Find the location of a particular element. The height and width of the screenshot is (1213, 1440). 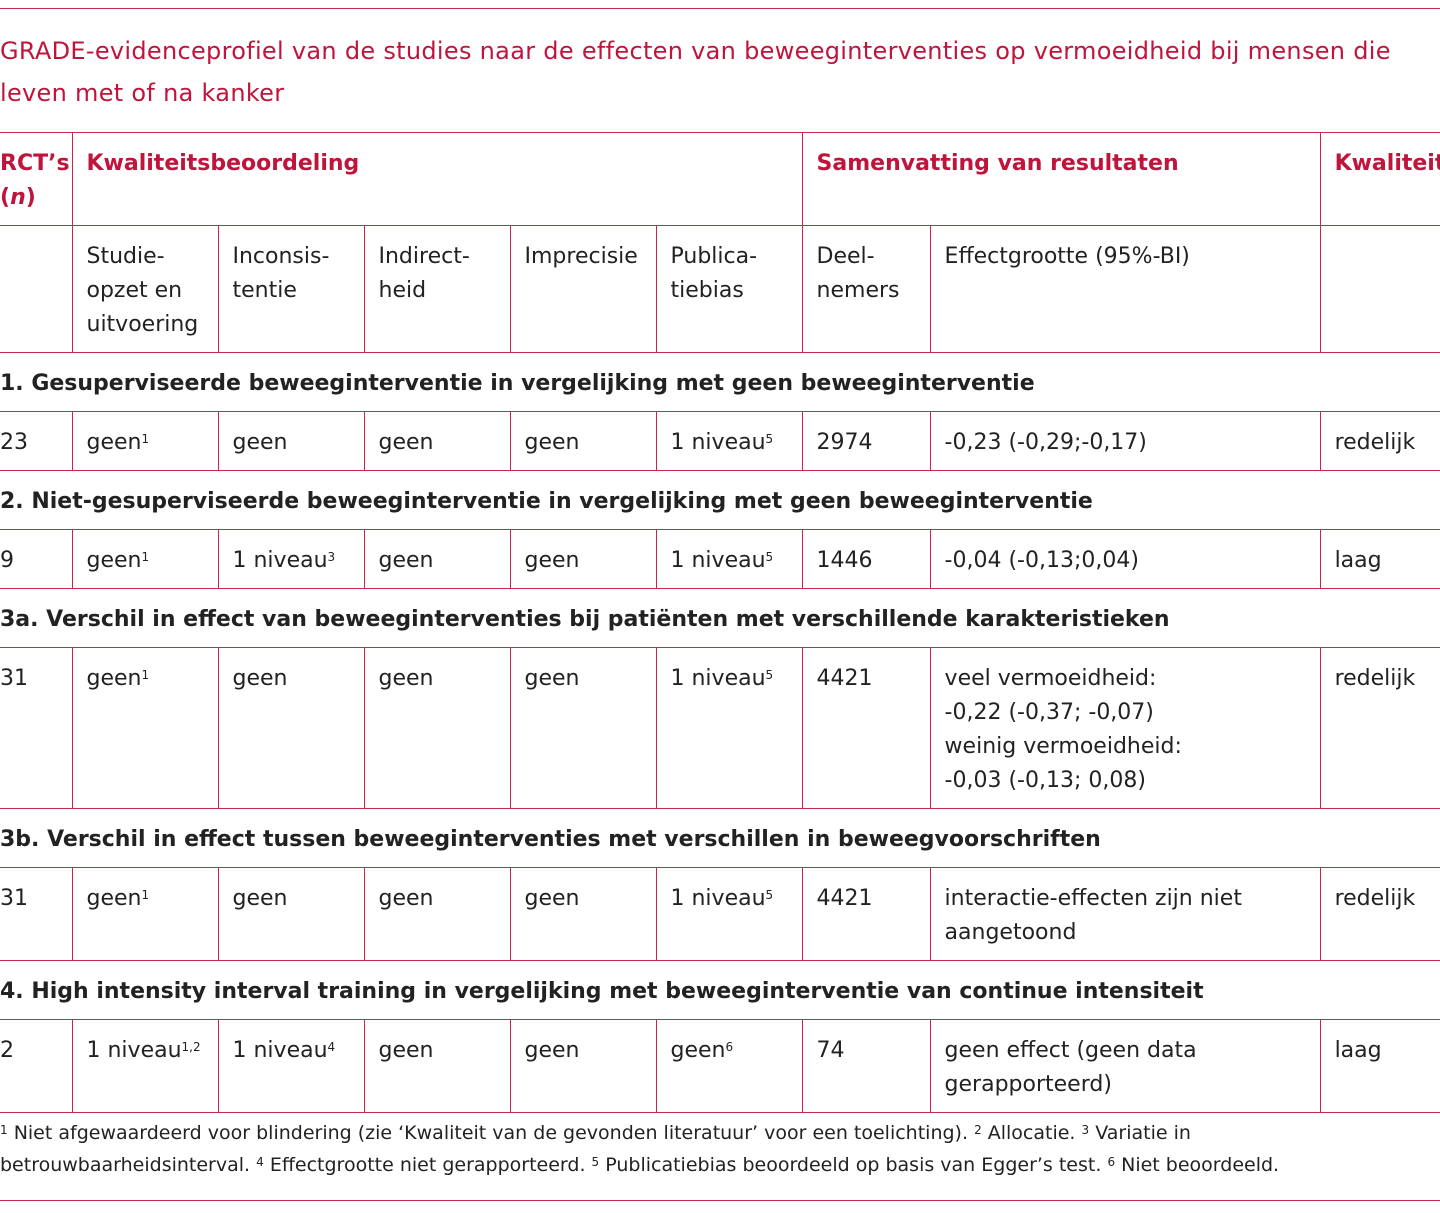

bottom-rule is located at coordinates (720, 1200).